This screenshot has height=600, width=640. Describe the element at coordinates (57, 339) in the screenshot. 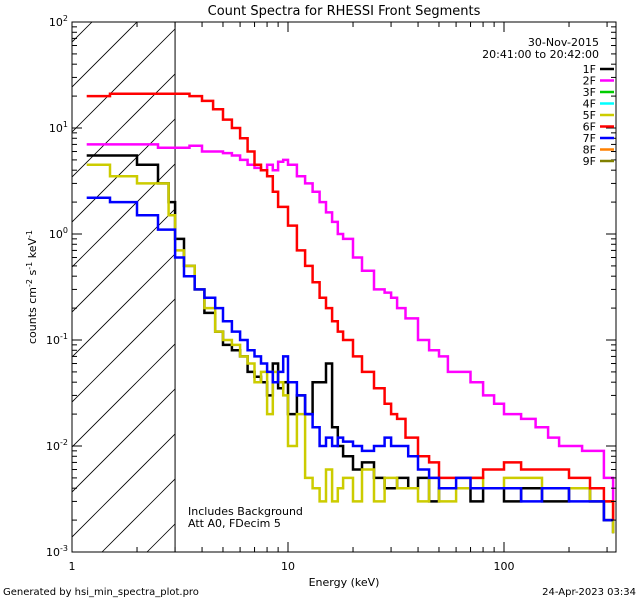

I see `y-tick-label: 10⁻¹` at that location.